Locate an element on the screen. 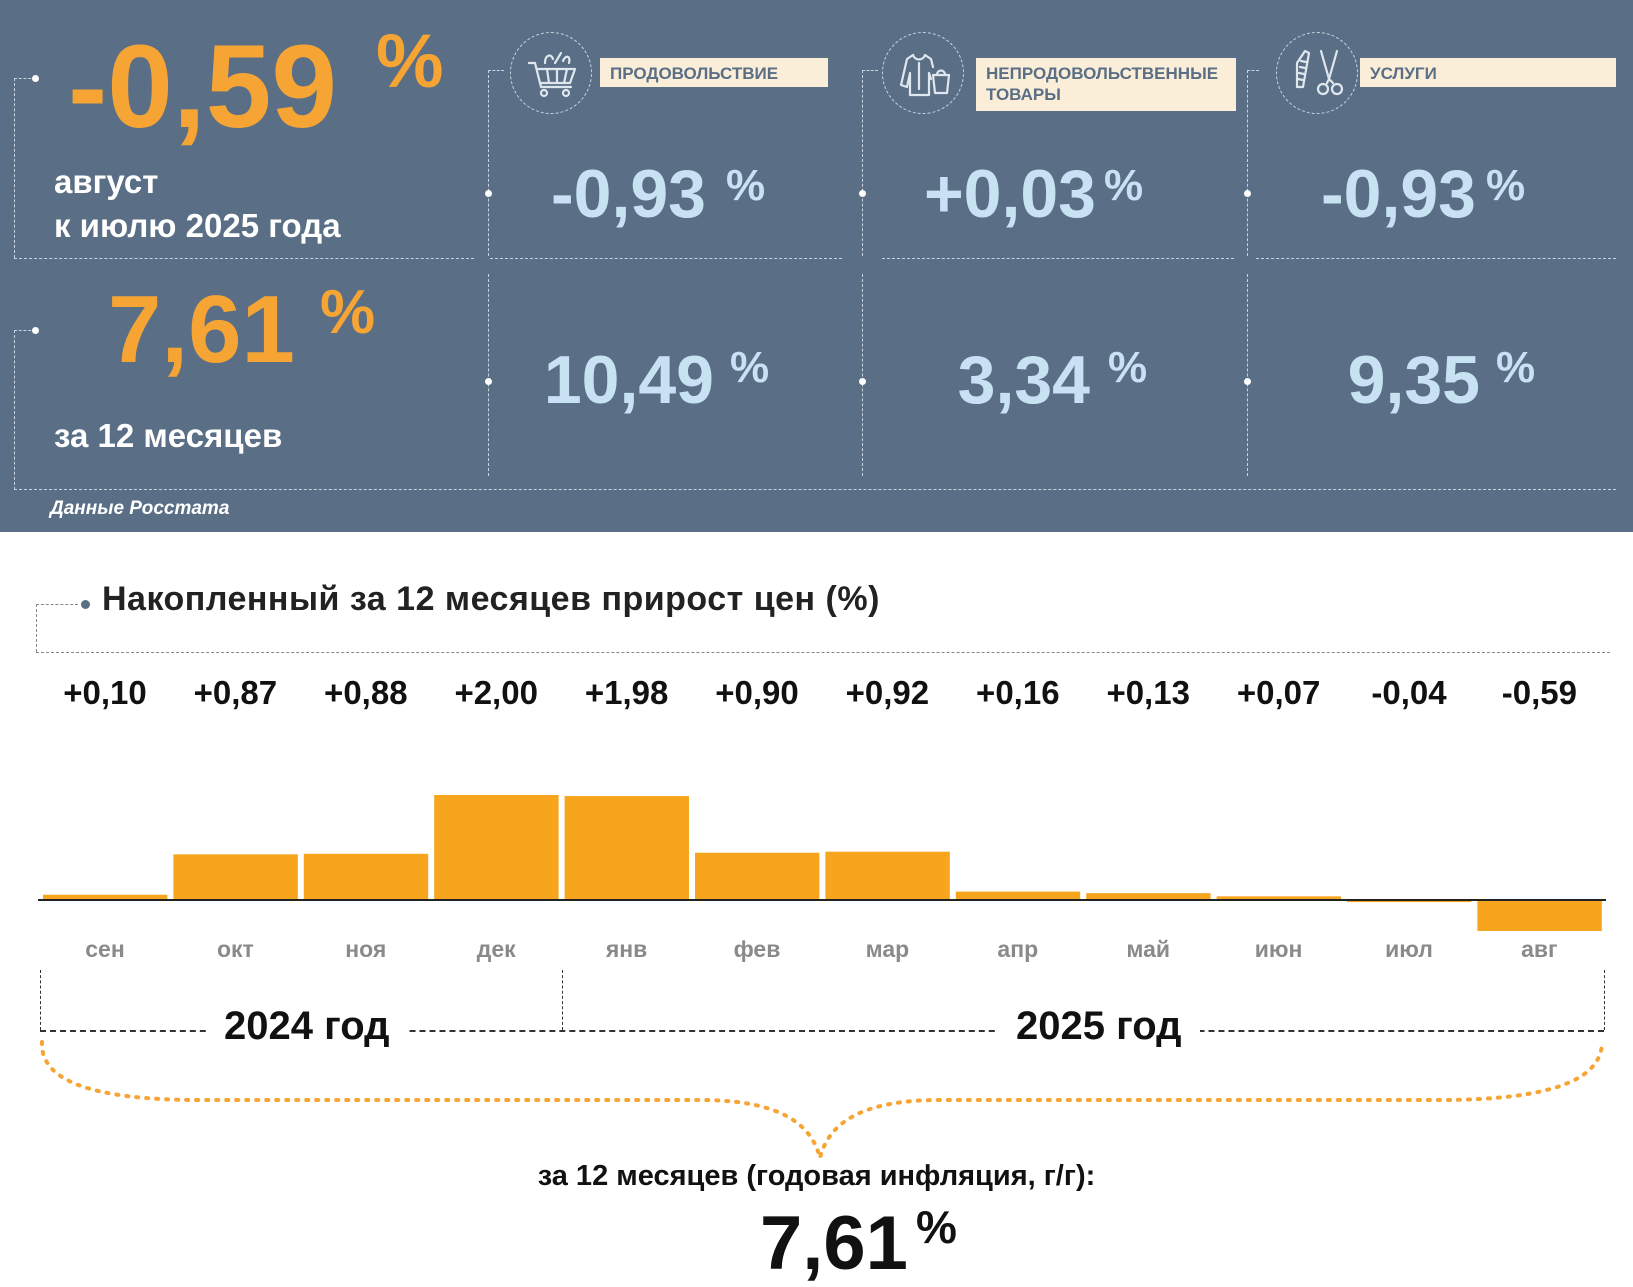 This screenshot has height=1287, width=1633. source-note: Данные Росстата is located at coordinates (140, 508).